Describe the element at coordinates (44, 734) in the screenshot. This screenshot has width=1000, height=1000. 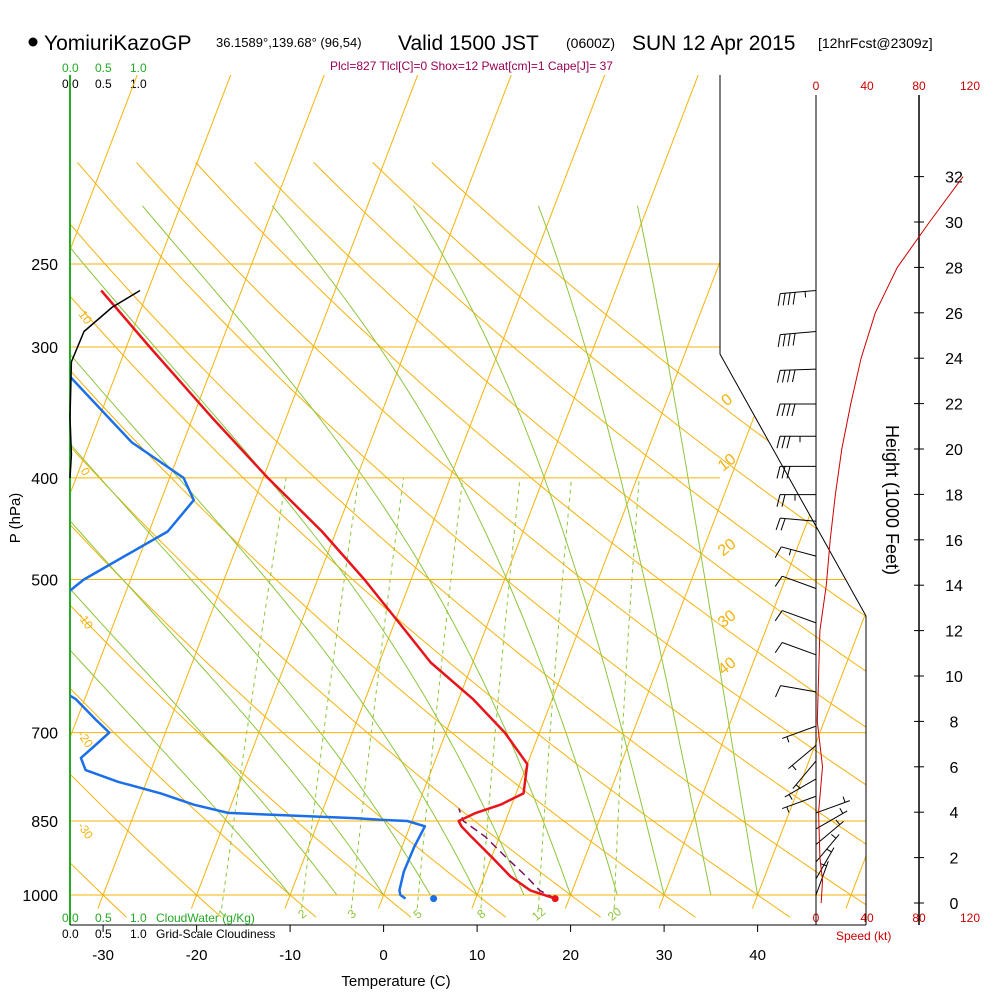
I see `p-tick-label: 700` at that location.